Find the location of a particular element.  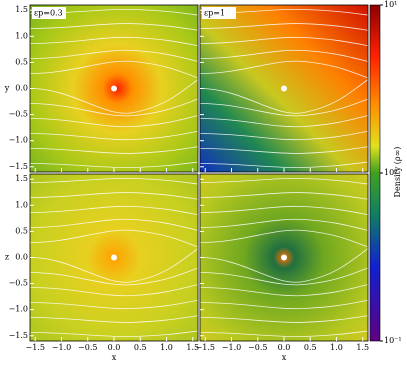

colorbar-label: Density (ρ∞) is located at coordinates (397, 172).